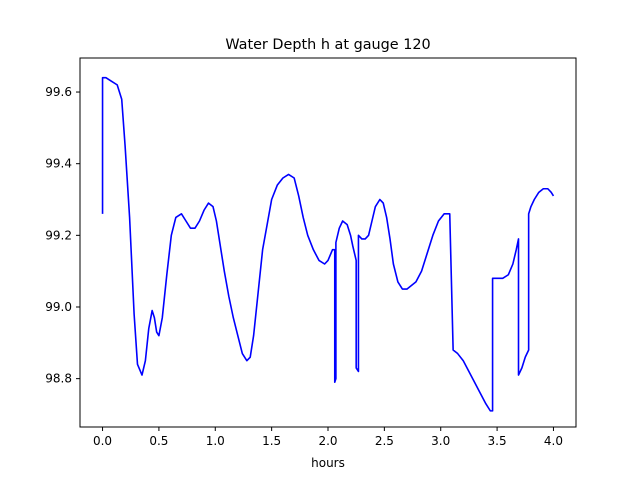 This screenshot has width=640, height=480. Describe the element at coordinates (327, 441) in the screenshot. I see `x-tick-label: 2.0` at that location.